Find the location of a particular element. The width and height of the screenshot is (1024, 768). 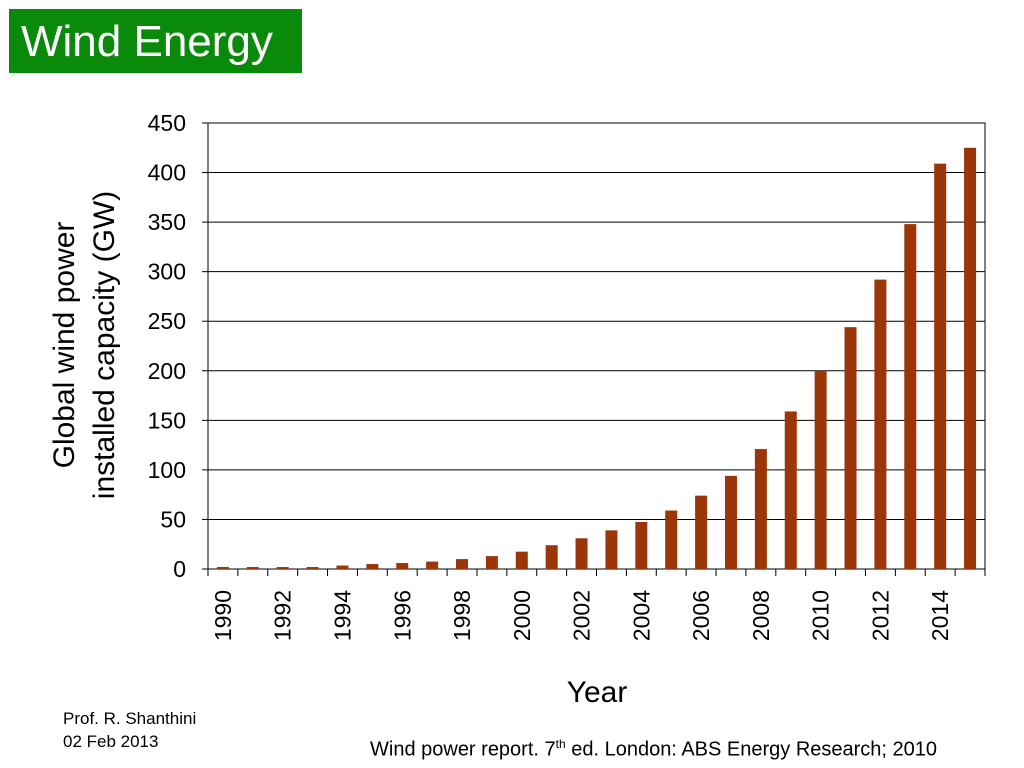

x-tick-label: 1992 is located at coordinates (283, 615).